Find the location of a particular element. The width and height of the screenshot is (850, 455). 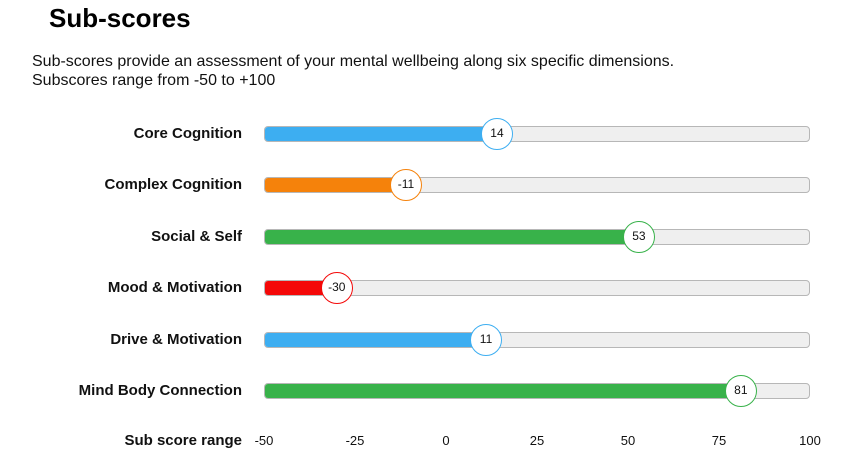

bar-drive-and-motivation is located at coordinates (376, 340).